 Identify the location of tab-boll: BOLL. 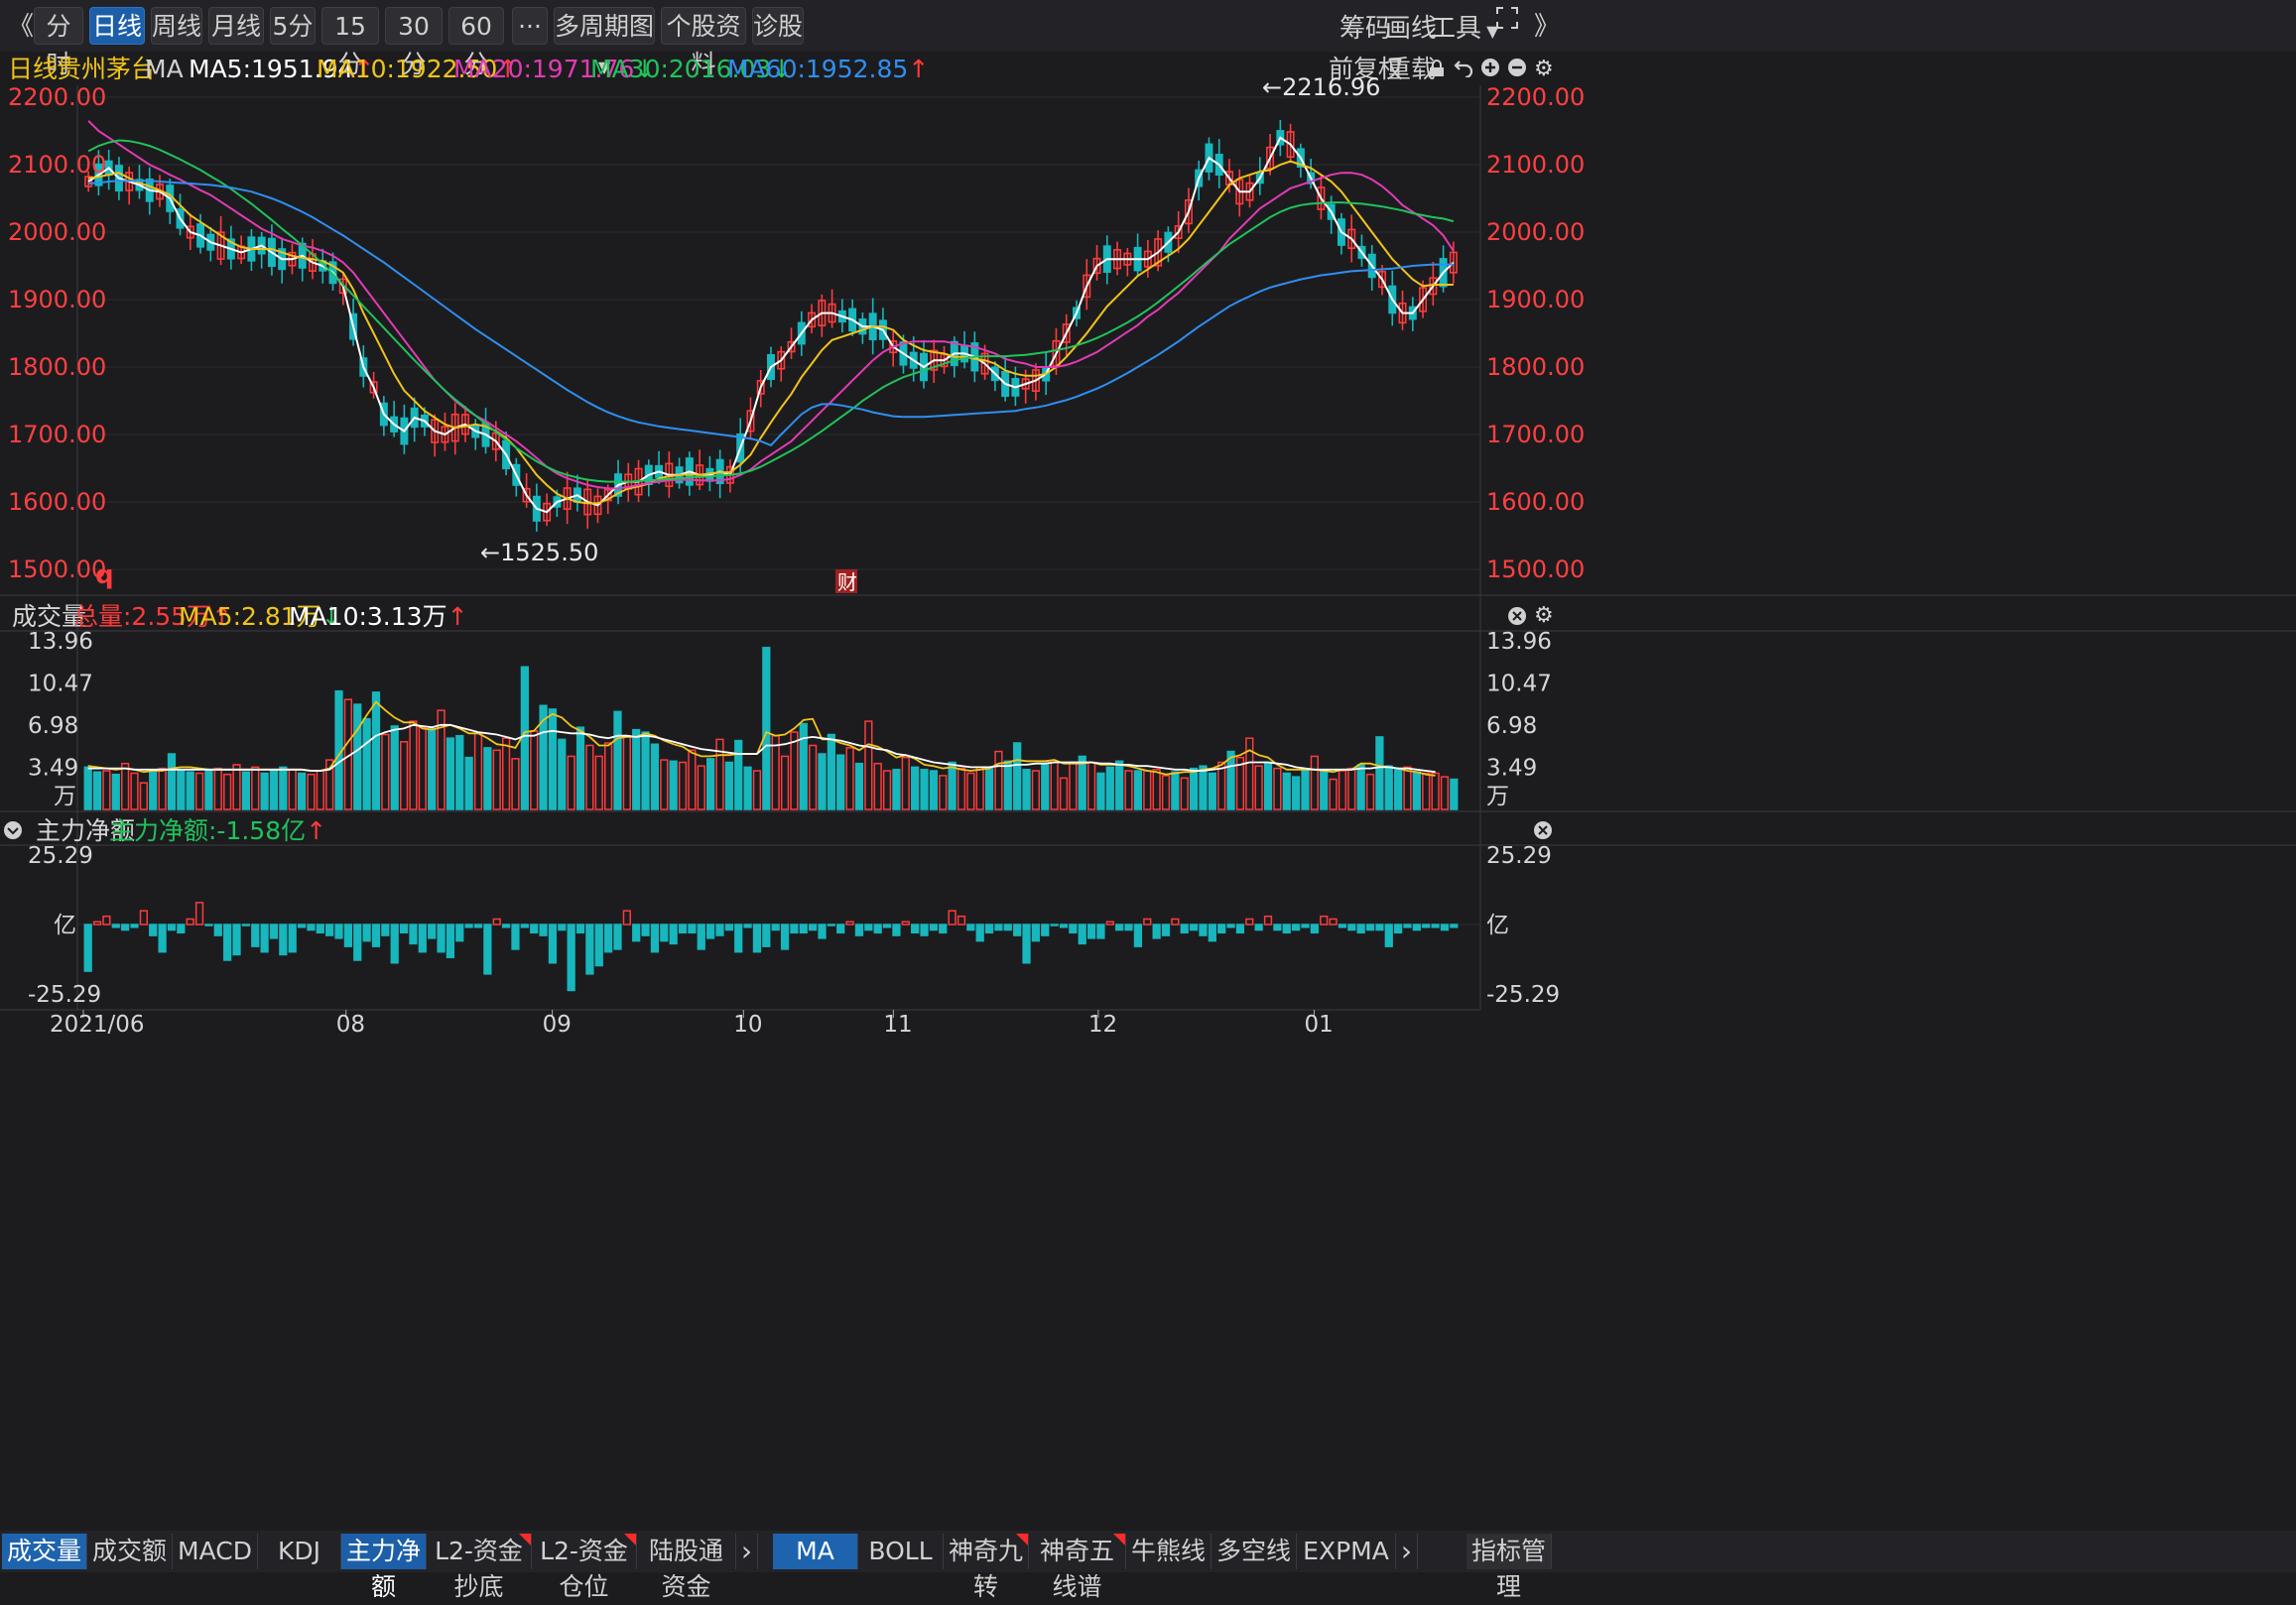
(901, 1551).